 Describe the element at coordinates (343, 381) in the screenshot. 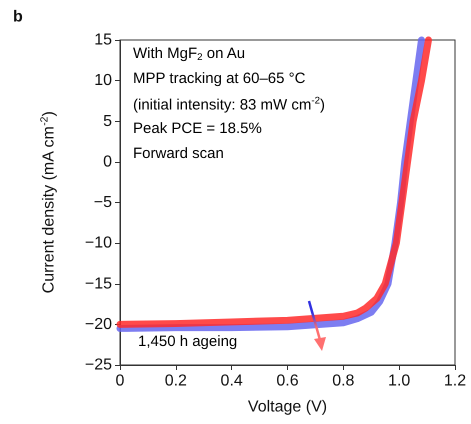

I see `x-tick-label: 0.8` at that location.